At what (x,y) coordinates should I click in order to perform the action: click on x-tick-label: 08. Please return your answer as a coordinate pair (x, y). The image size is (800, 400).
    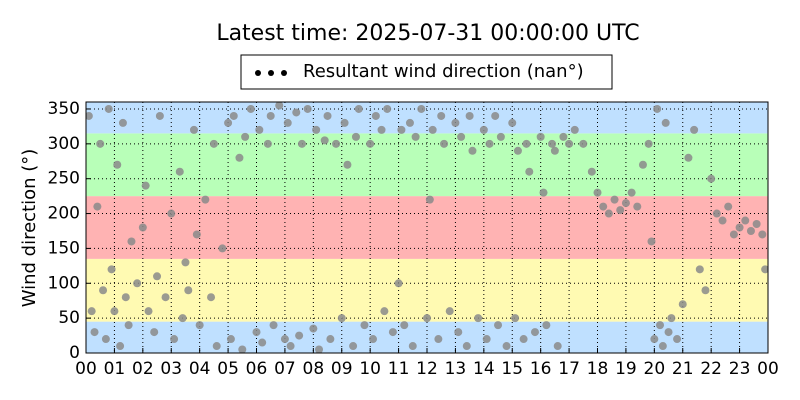
    Looking at the image, I should click on (314, 369).